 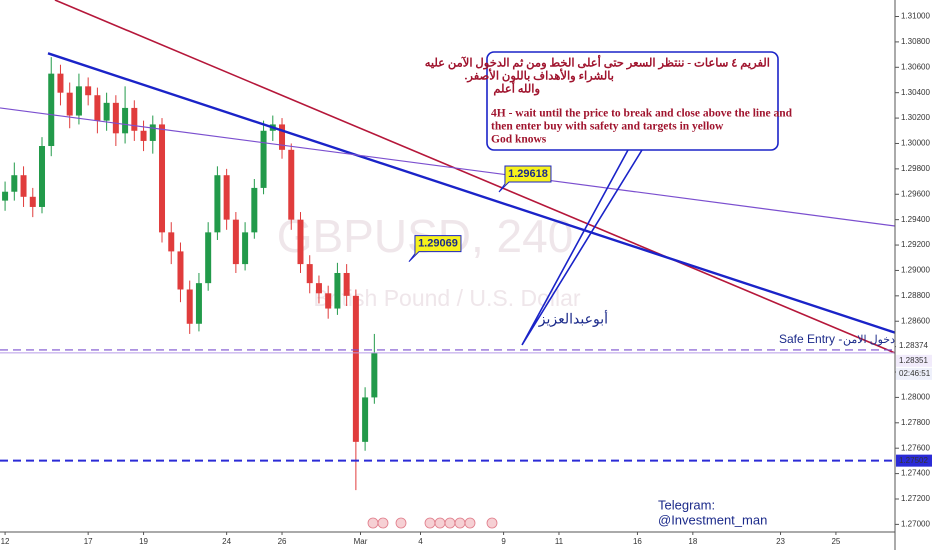 I want to click on countdown: 02:46:51, so click(x=915, y=373).